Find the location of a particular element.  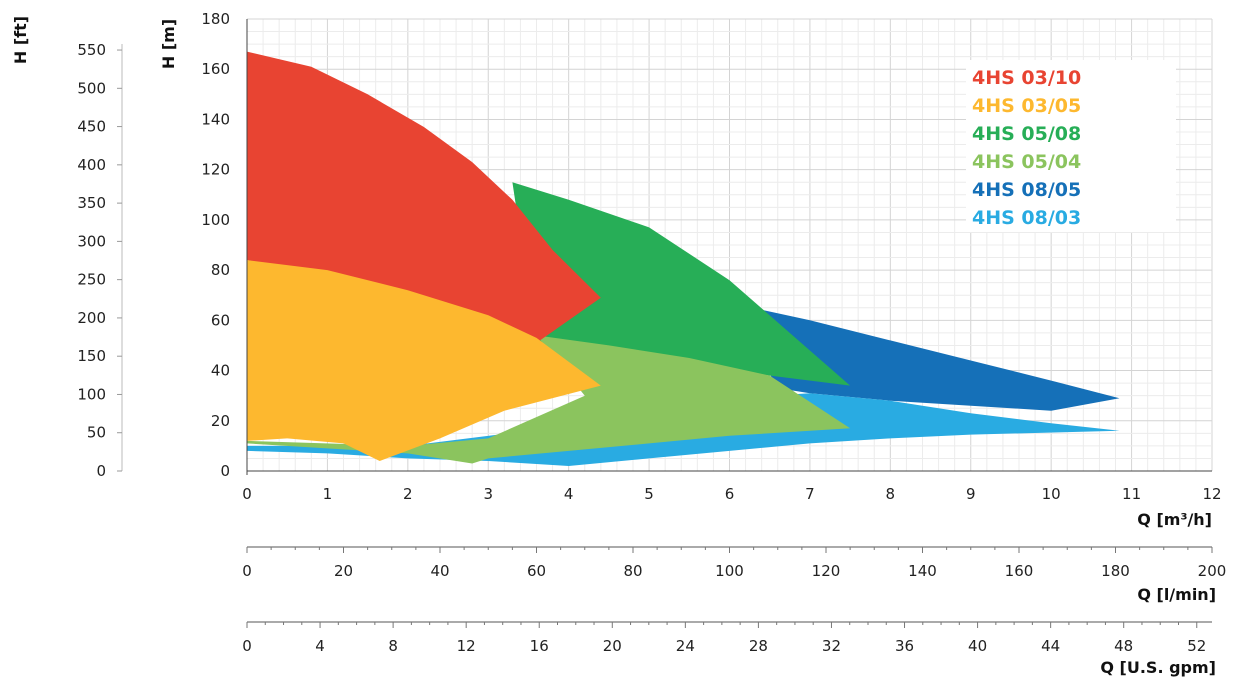

legend-item: 4HS 05/04 is located at coordinates (1026, 162).